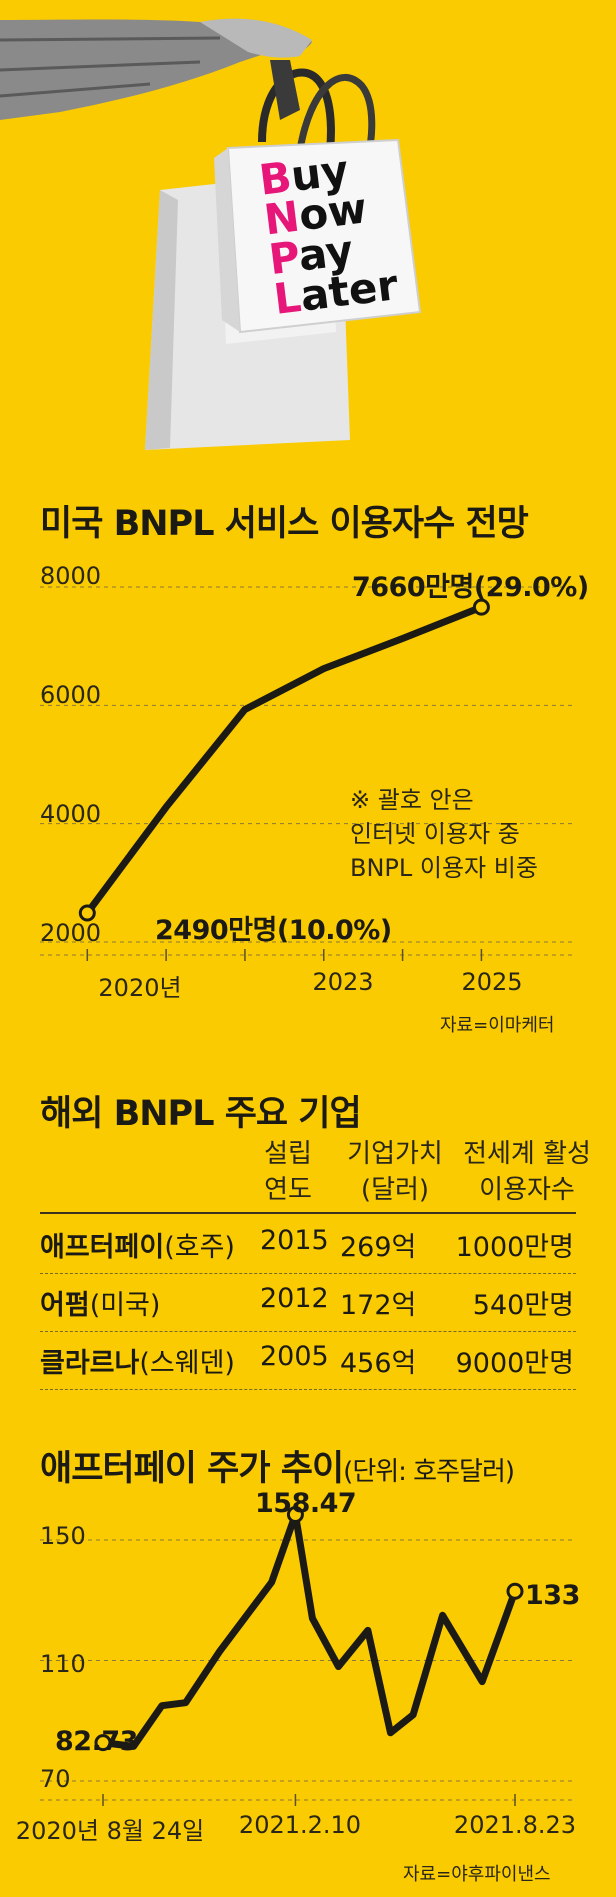 The width and height of the screenshot is (616, 1897). What do you see at coordinates (71, 695) in the screenshot?
I see `y-tick-6000: 6000` at bounding box center [71, 695].